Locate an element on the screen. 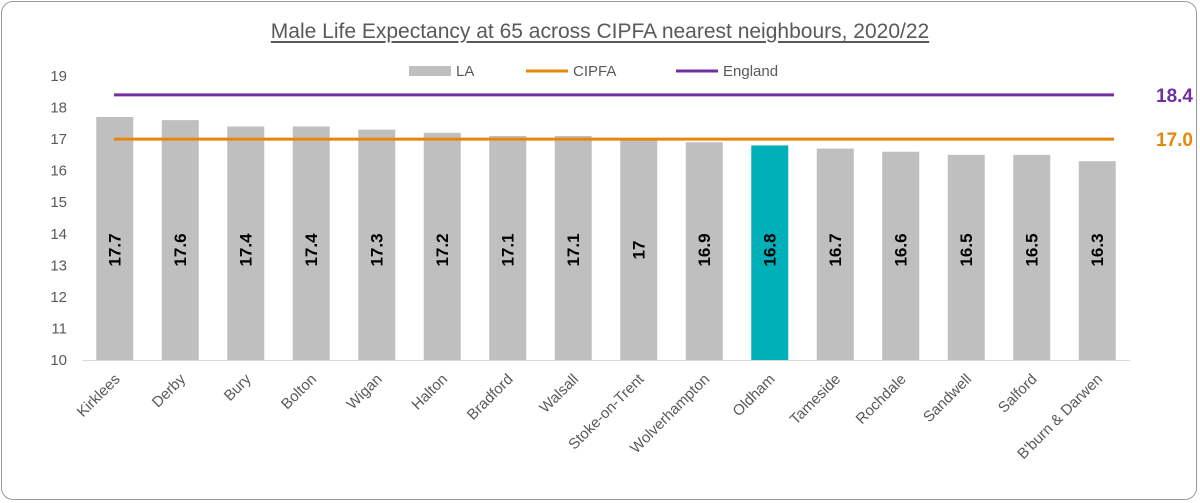 The image size is (1200, 503). bar-stoke-on-trent is located at coordinates (639, 249).